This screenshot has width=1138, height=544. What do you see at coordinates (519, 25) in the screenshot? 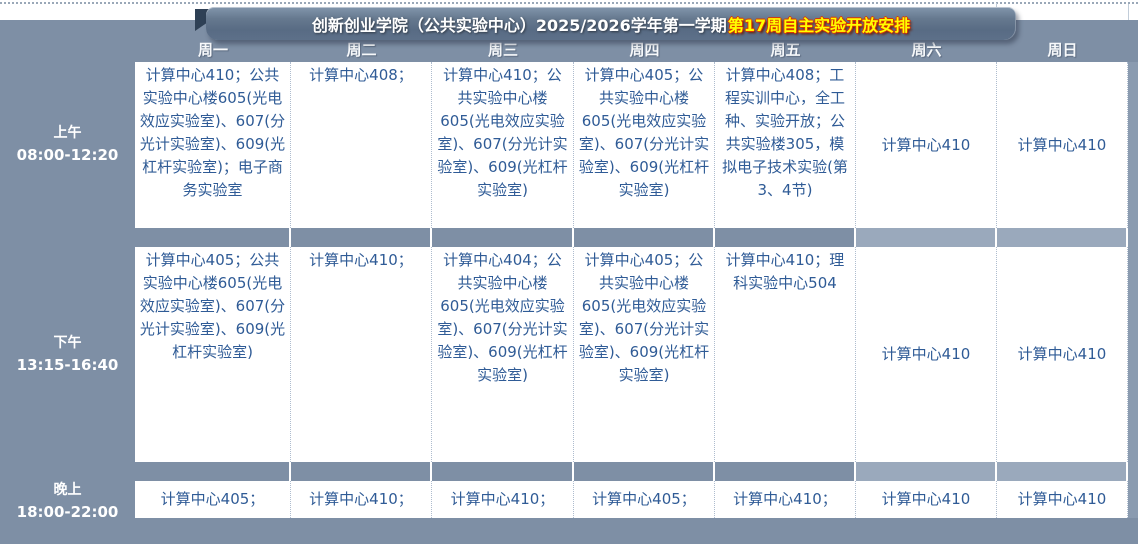
I see `page-title: 创新创业学院（公共实验中心）2025/2026学年第一学期` at bounding box center [519, 25].